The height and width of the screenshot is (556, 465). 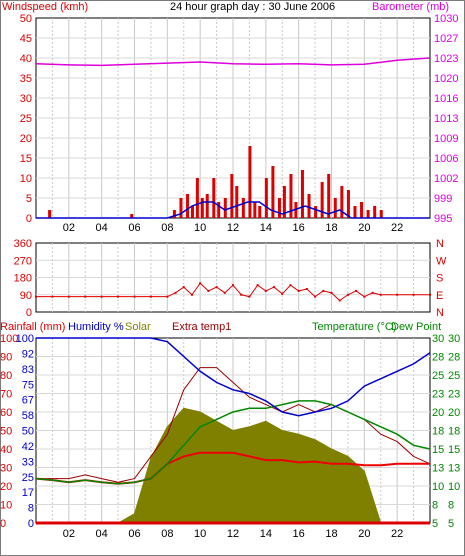 What do you see at coordinates (454, 487) in the screenshot?
I see `dew-point-tick-label: 10` at bounding box center [454, 487].